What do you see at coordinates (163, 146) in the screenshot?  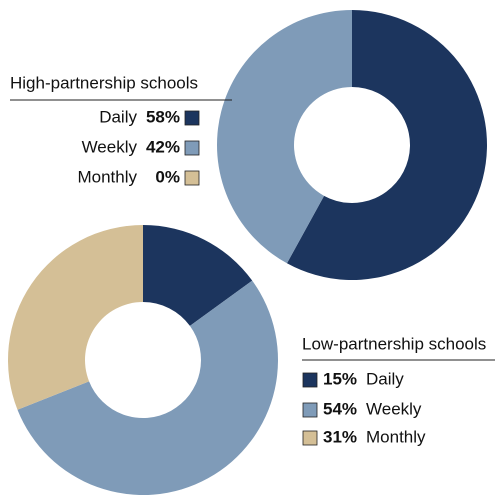 I see `data-label: 42%` at bounding box center [163, 146].